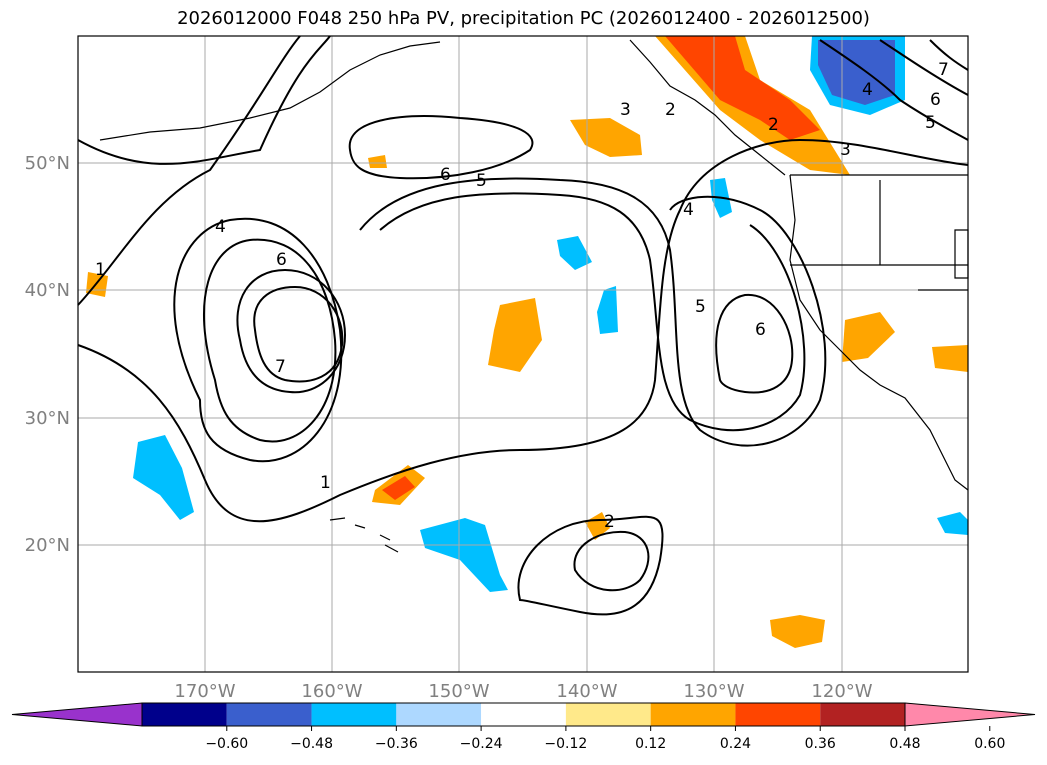  What do you see at coordinates (226, 744) in the screenshot?
I see `colorbar-tick-label: −0.60` at bounding box center [226, 744].